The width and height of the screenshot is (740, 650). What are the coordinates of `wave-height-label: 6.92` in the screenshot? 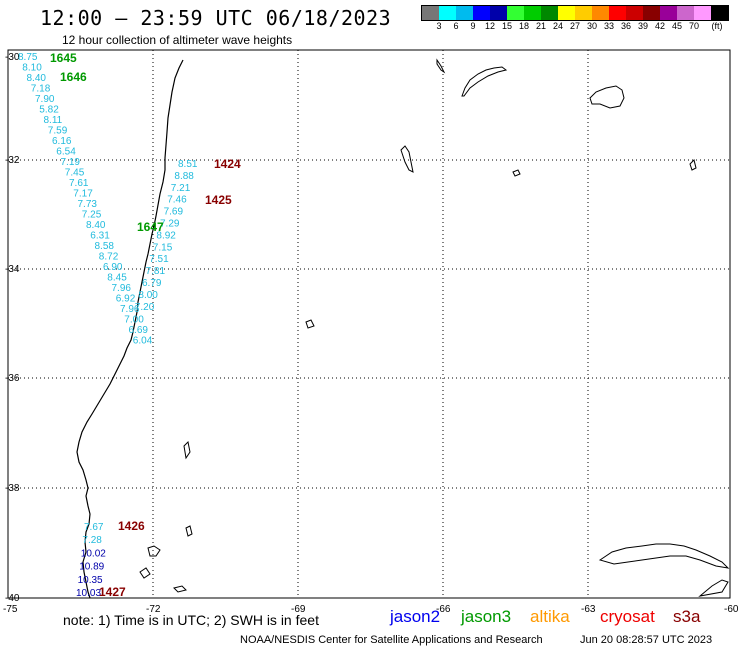 It's located at (126, 299).